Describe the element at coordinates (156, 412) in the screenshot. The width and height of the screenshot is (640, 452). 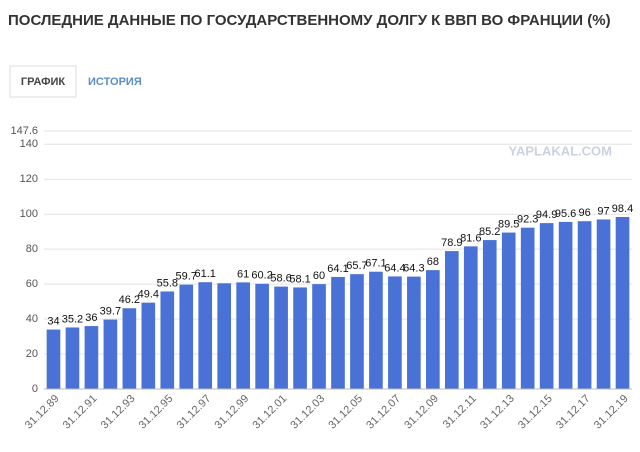
I see `x-tick-label: 31.12.95` at that location.